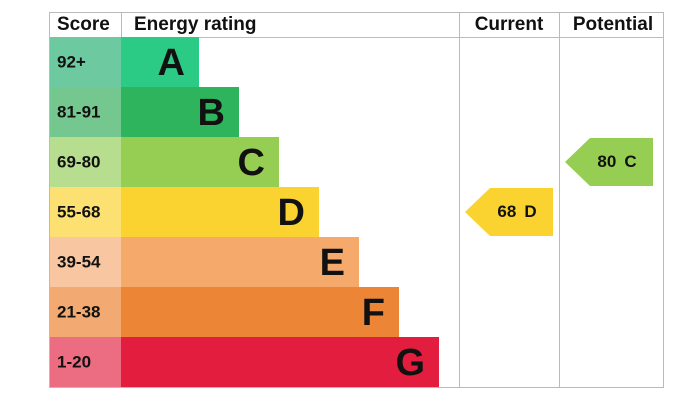 Image resolution: width=694 pixels, height=403 pixels. I want to click on potential-label: 80 C, so click(616, 161).